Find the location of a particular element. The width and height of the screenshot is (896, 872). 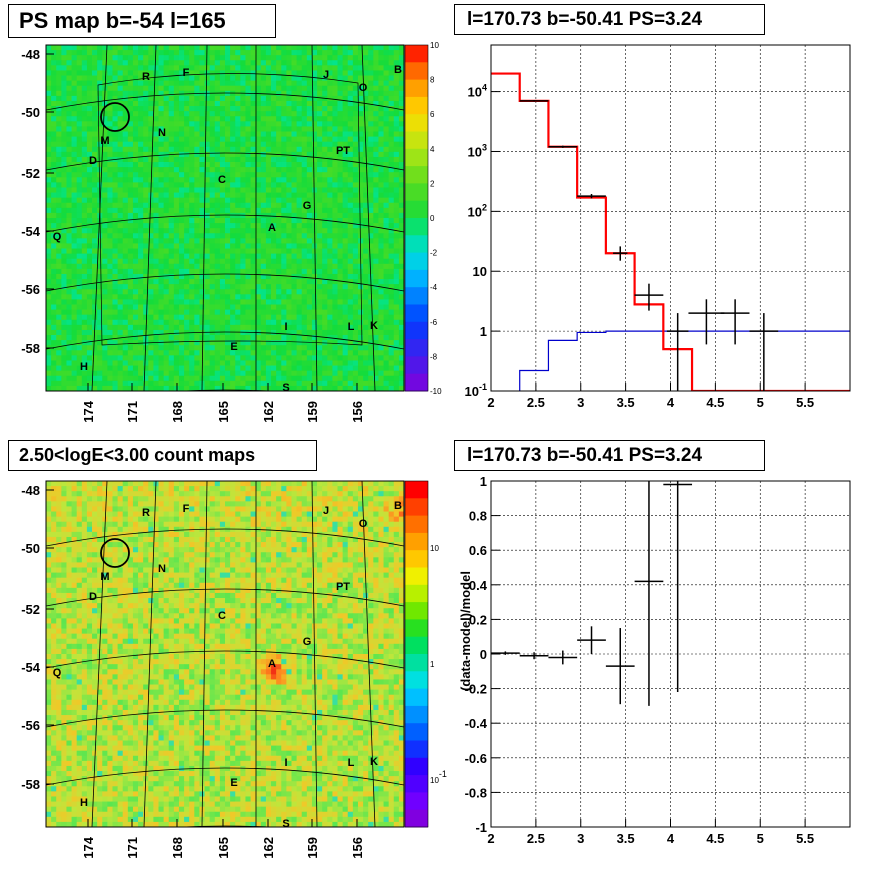

source-label-f: F is located at coordinates (186, 73).